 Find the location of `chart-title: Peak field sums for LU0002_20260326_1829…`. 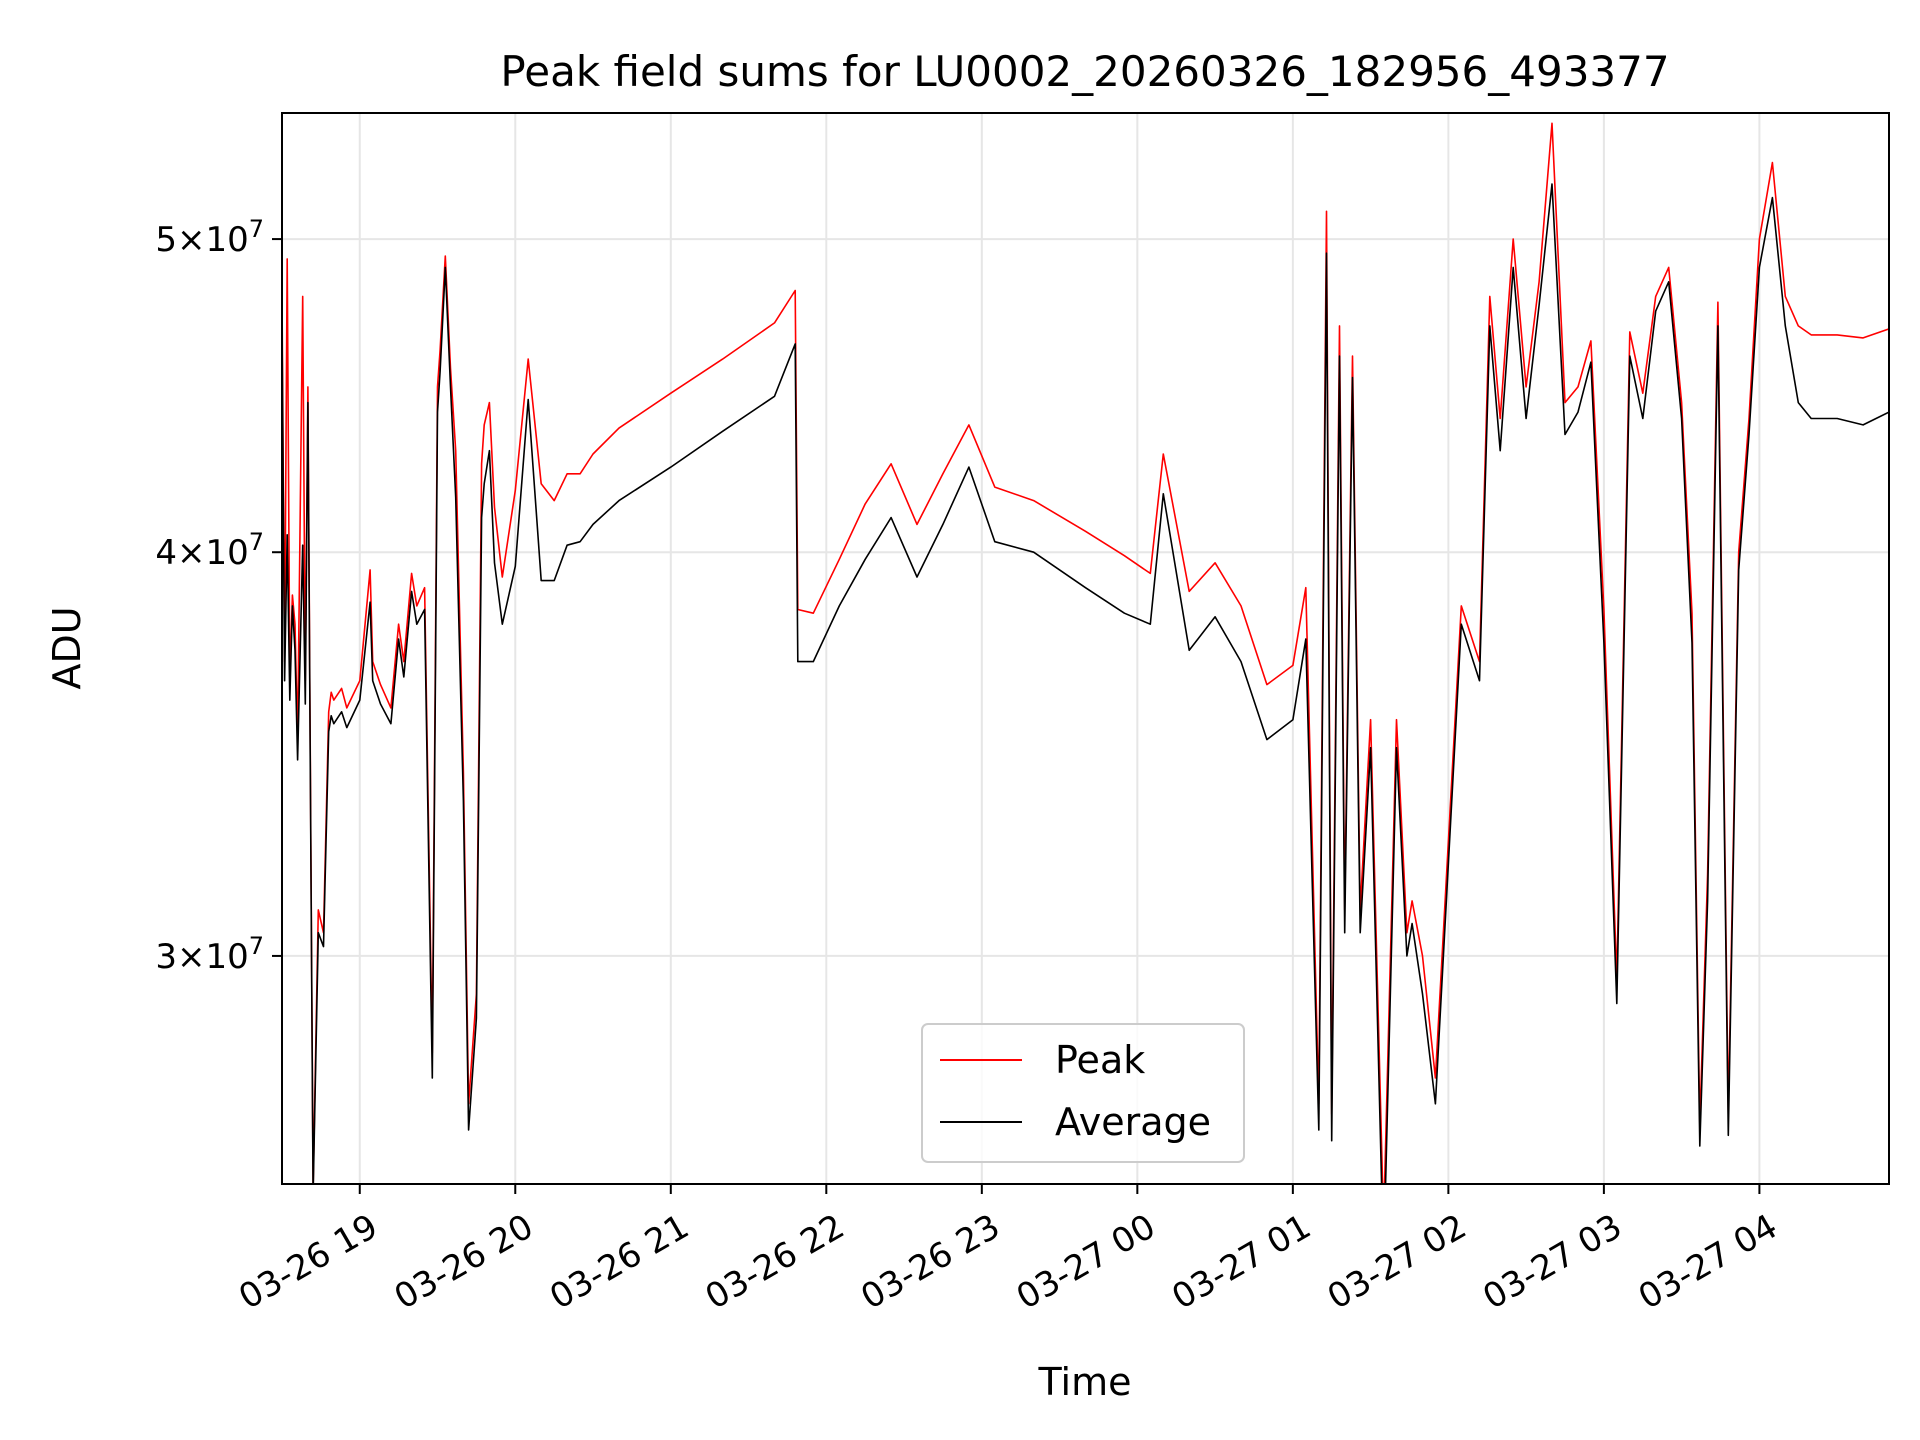

chart-title: Peak field sums for LU0002_20260326_1829… is located at coordinates (1084, 71).